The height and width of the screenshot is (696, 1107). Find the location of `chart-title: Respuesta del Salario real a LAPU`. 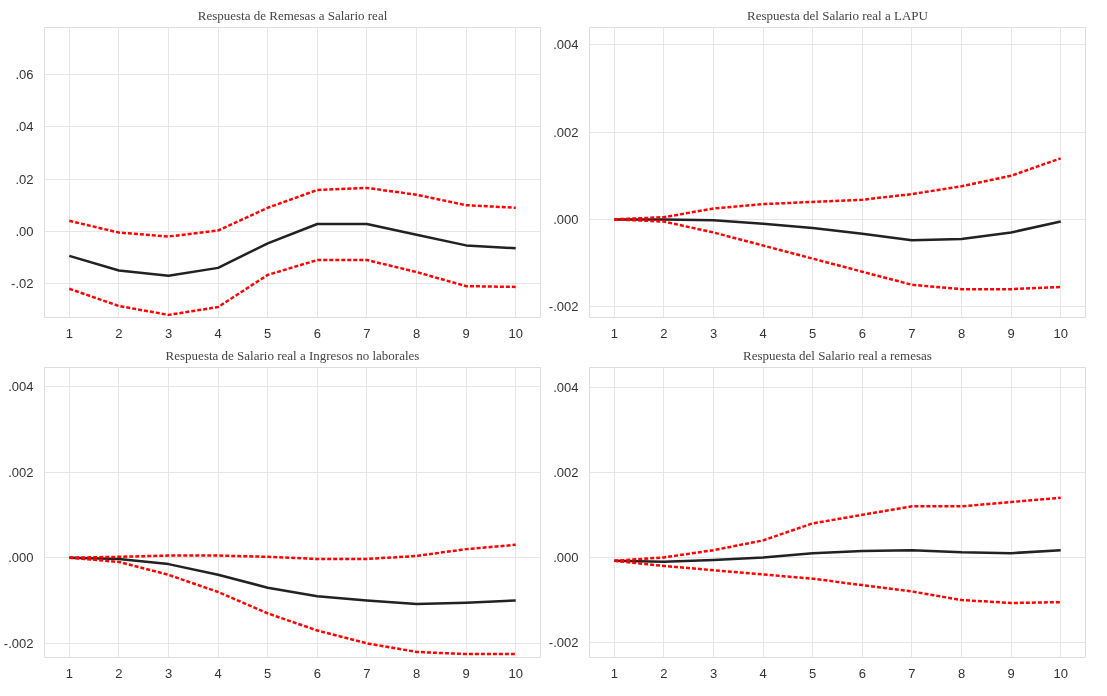

chart-title: Respuesta del Salario real a LAPU is located at coordinates (838, 15).